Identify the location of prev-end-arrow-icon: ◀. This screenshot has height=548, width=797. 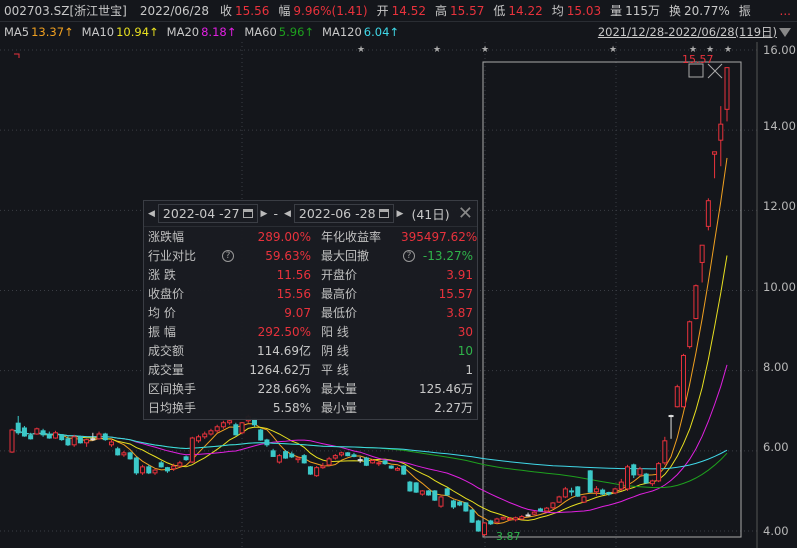
(287, 213).